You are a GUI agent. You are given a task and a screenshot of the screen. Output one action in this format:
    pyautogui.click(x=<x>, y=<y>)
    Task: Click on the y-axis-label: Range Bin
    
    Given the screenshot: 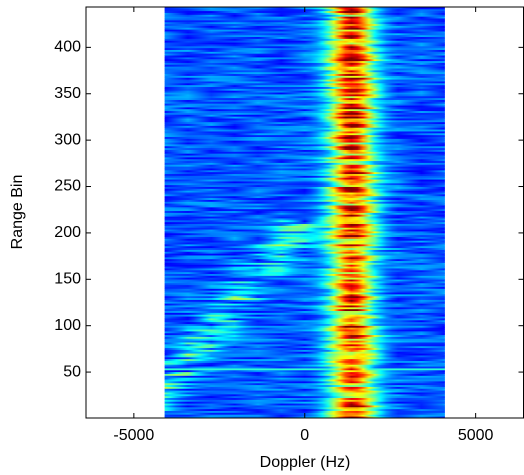 What is the action you would take?
    pyautogui.click(x=17, y=212)
    